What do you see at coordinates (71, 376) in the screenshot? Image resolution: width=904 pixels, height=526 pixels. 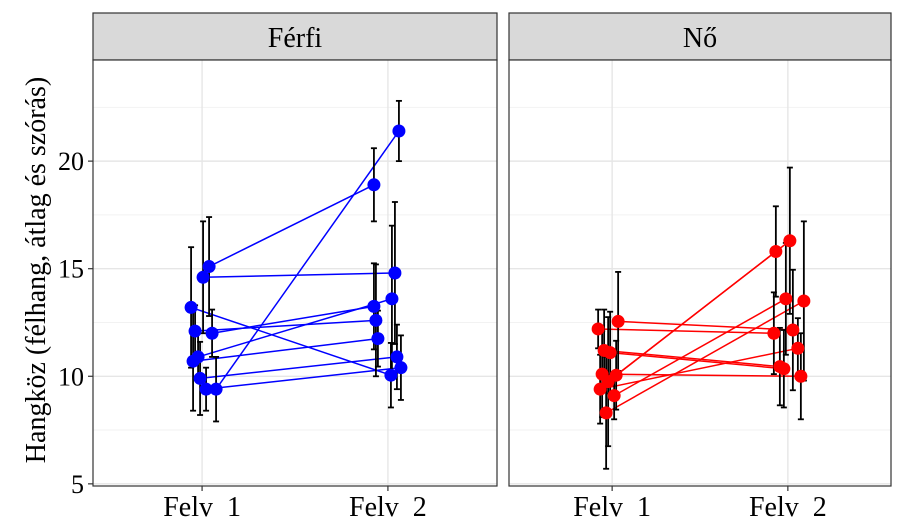 I see `y-tick-label: 10` at bounding box center [71, 376].